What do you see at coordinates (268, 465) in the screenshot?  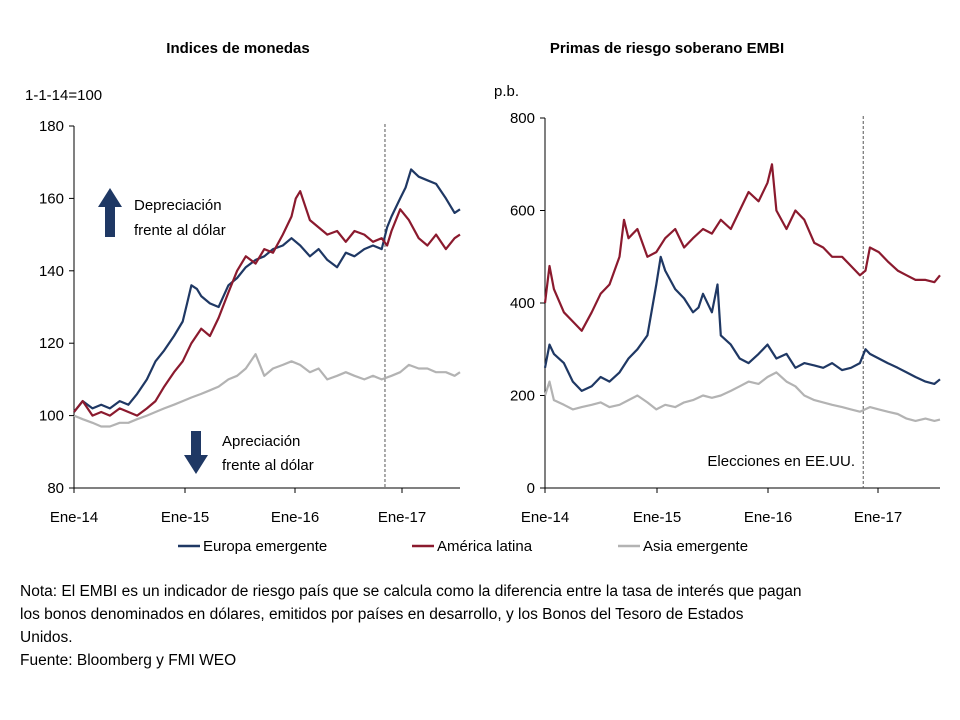 I see `annotation-appreciation: frente al dólar` at bounding box center [268, 465].